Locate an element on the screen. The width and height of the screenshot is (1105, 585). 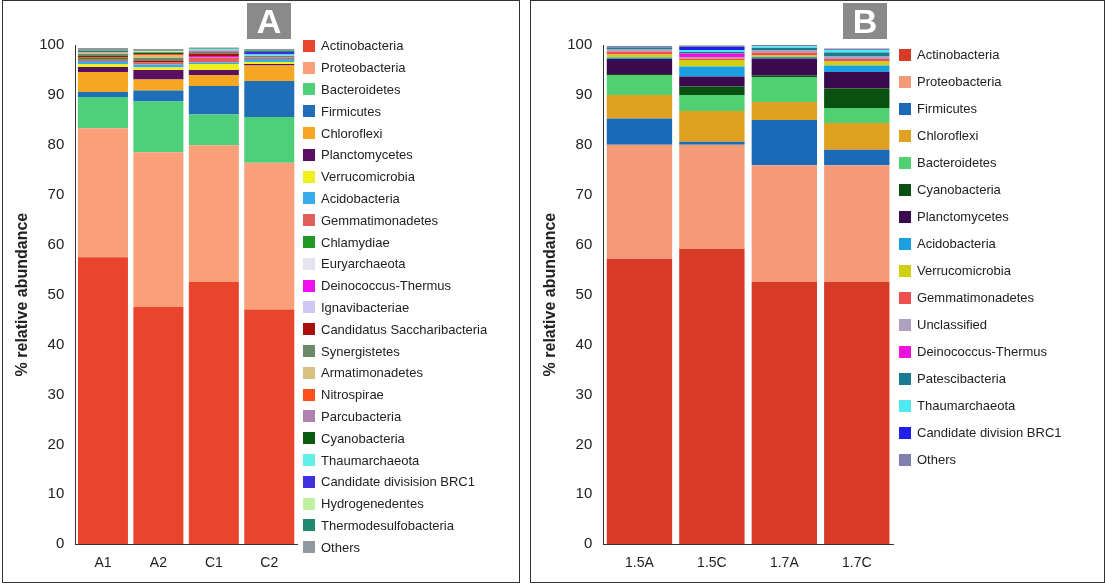
x-tick-label: 1.5C is located at coordinates (712, 562).